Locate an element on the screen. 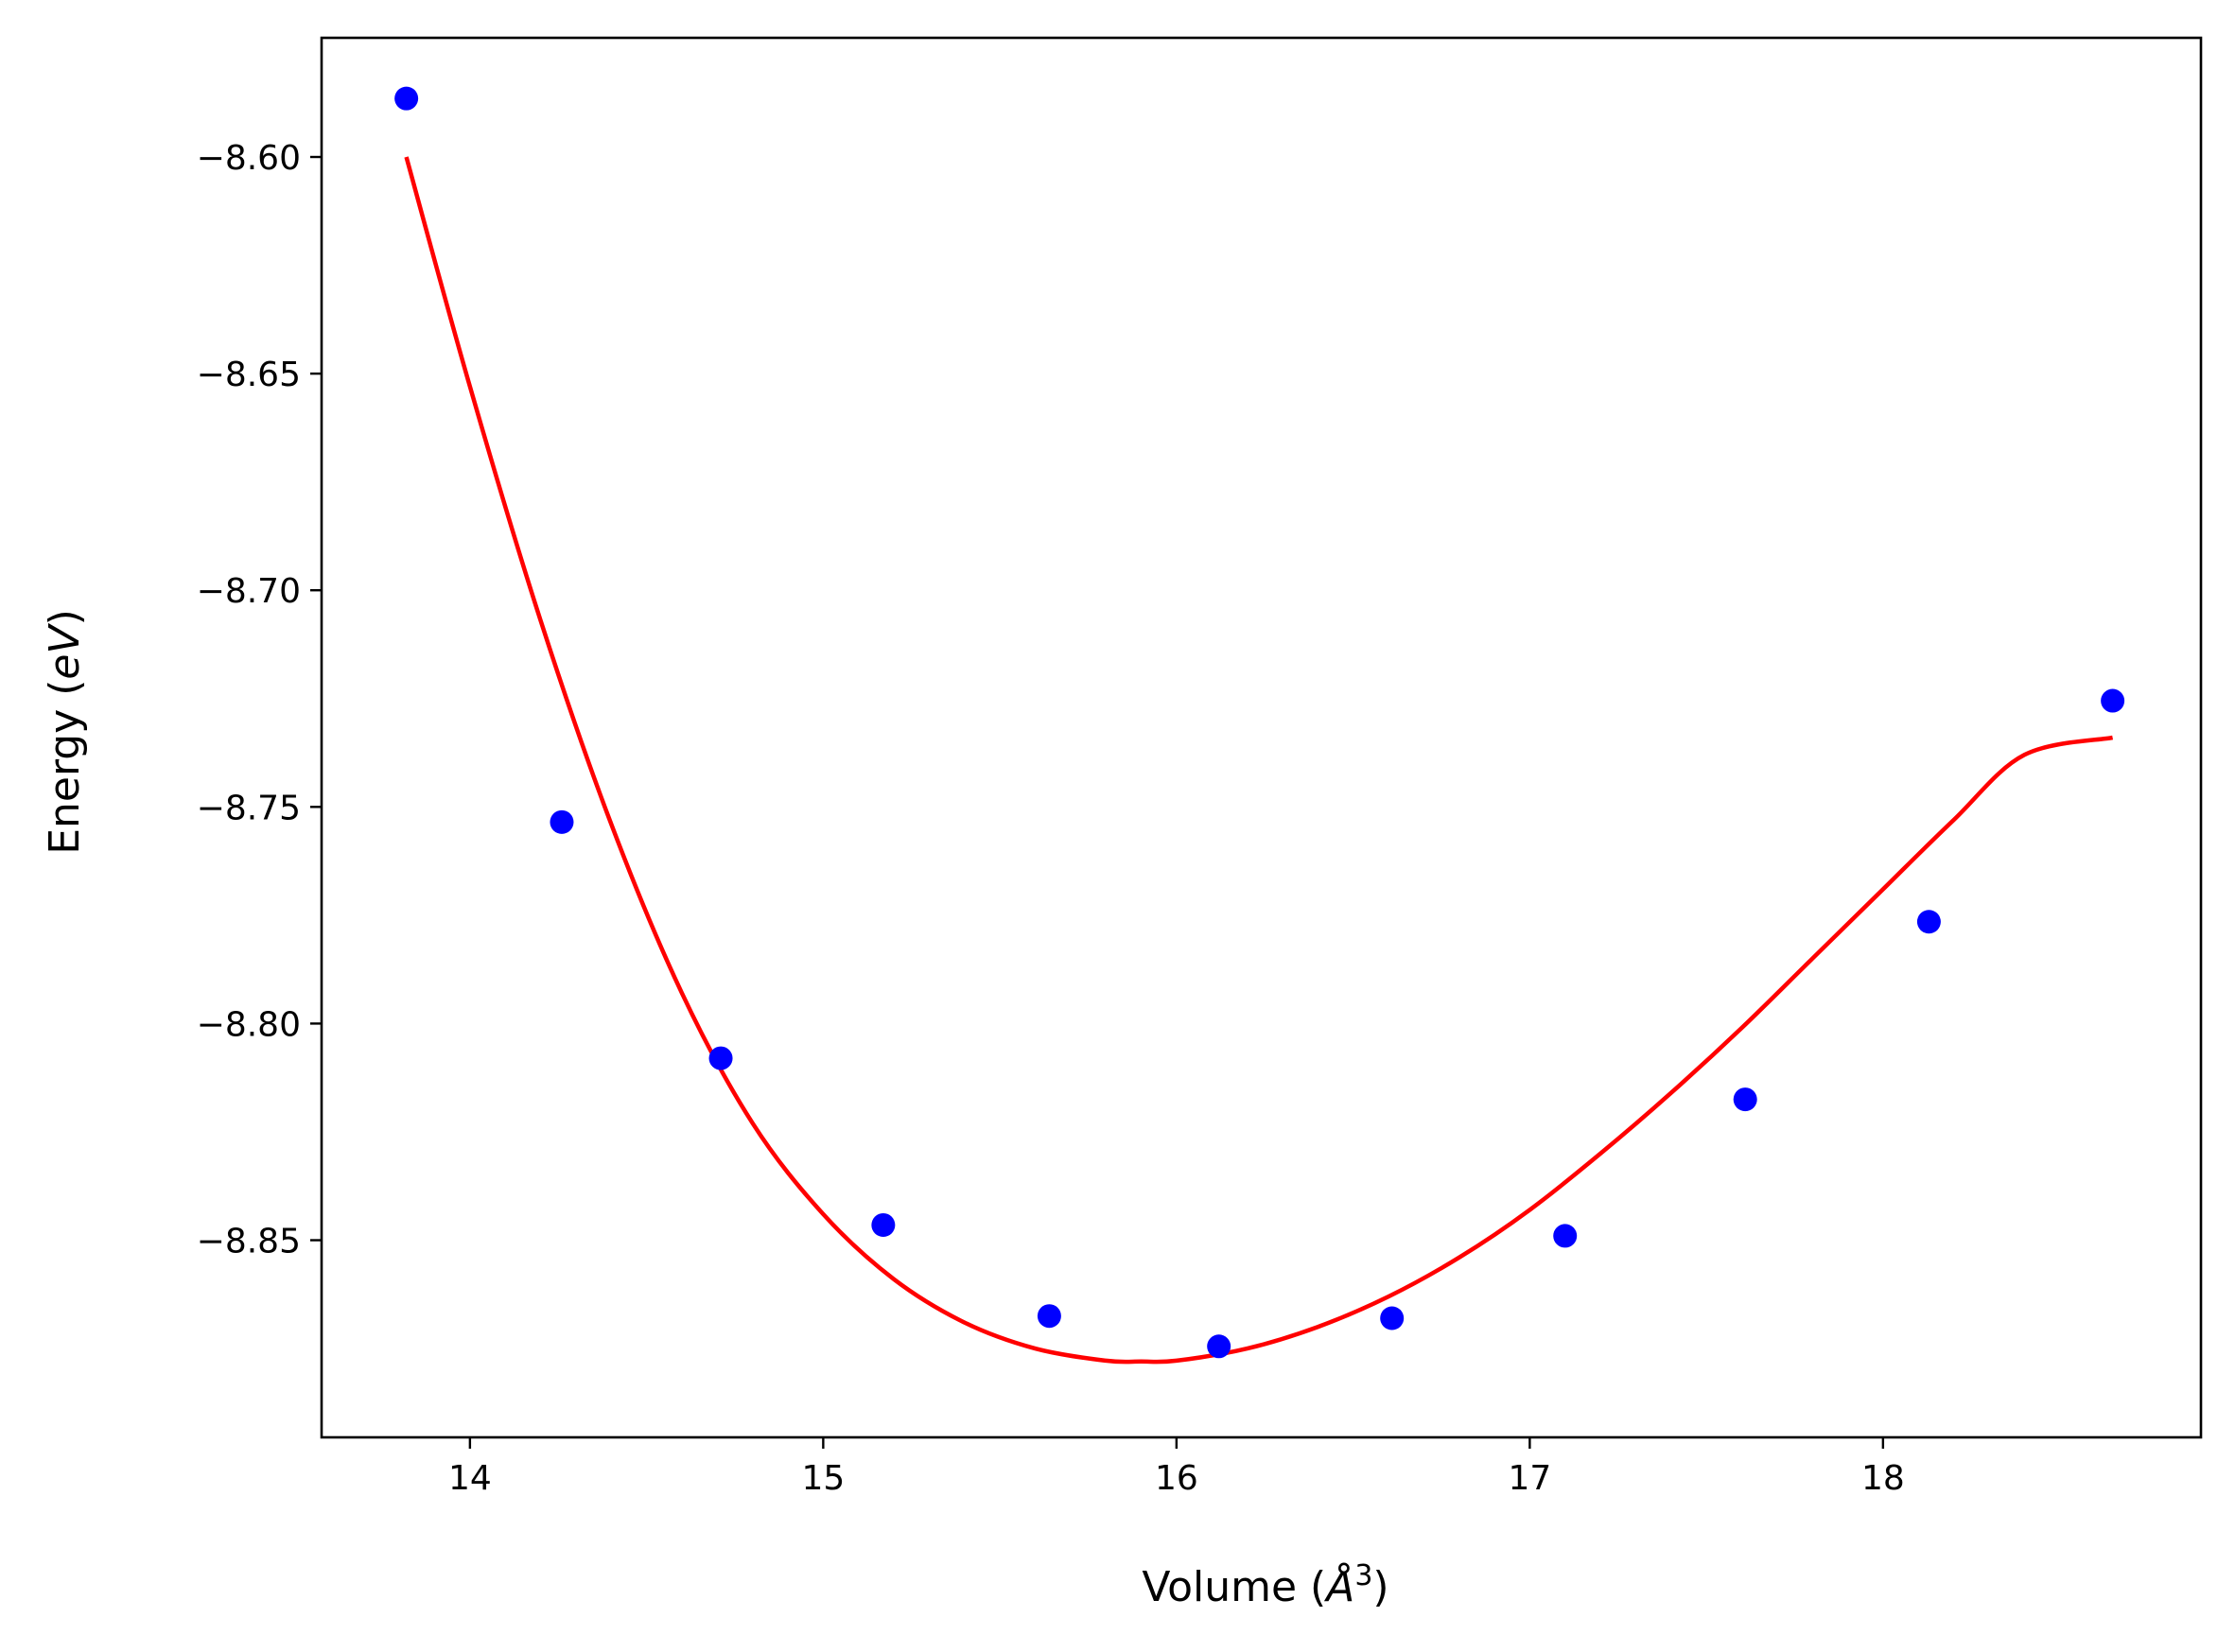 This screenshot has height=1652, width=2235. x-tick-label: 14 is located at coordinates (470, 1478).